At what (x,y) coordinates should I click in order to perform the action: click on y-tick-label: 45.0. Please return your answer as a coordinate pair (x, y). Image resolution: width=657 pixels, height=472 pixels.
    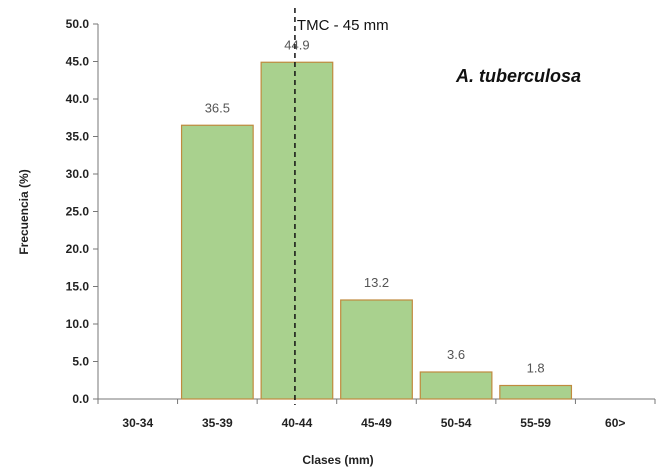
    Looking at the image, I should click on (78, 62).